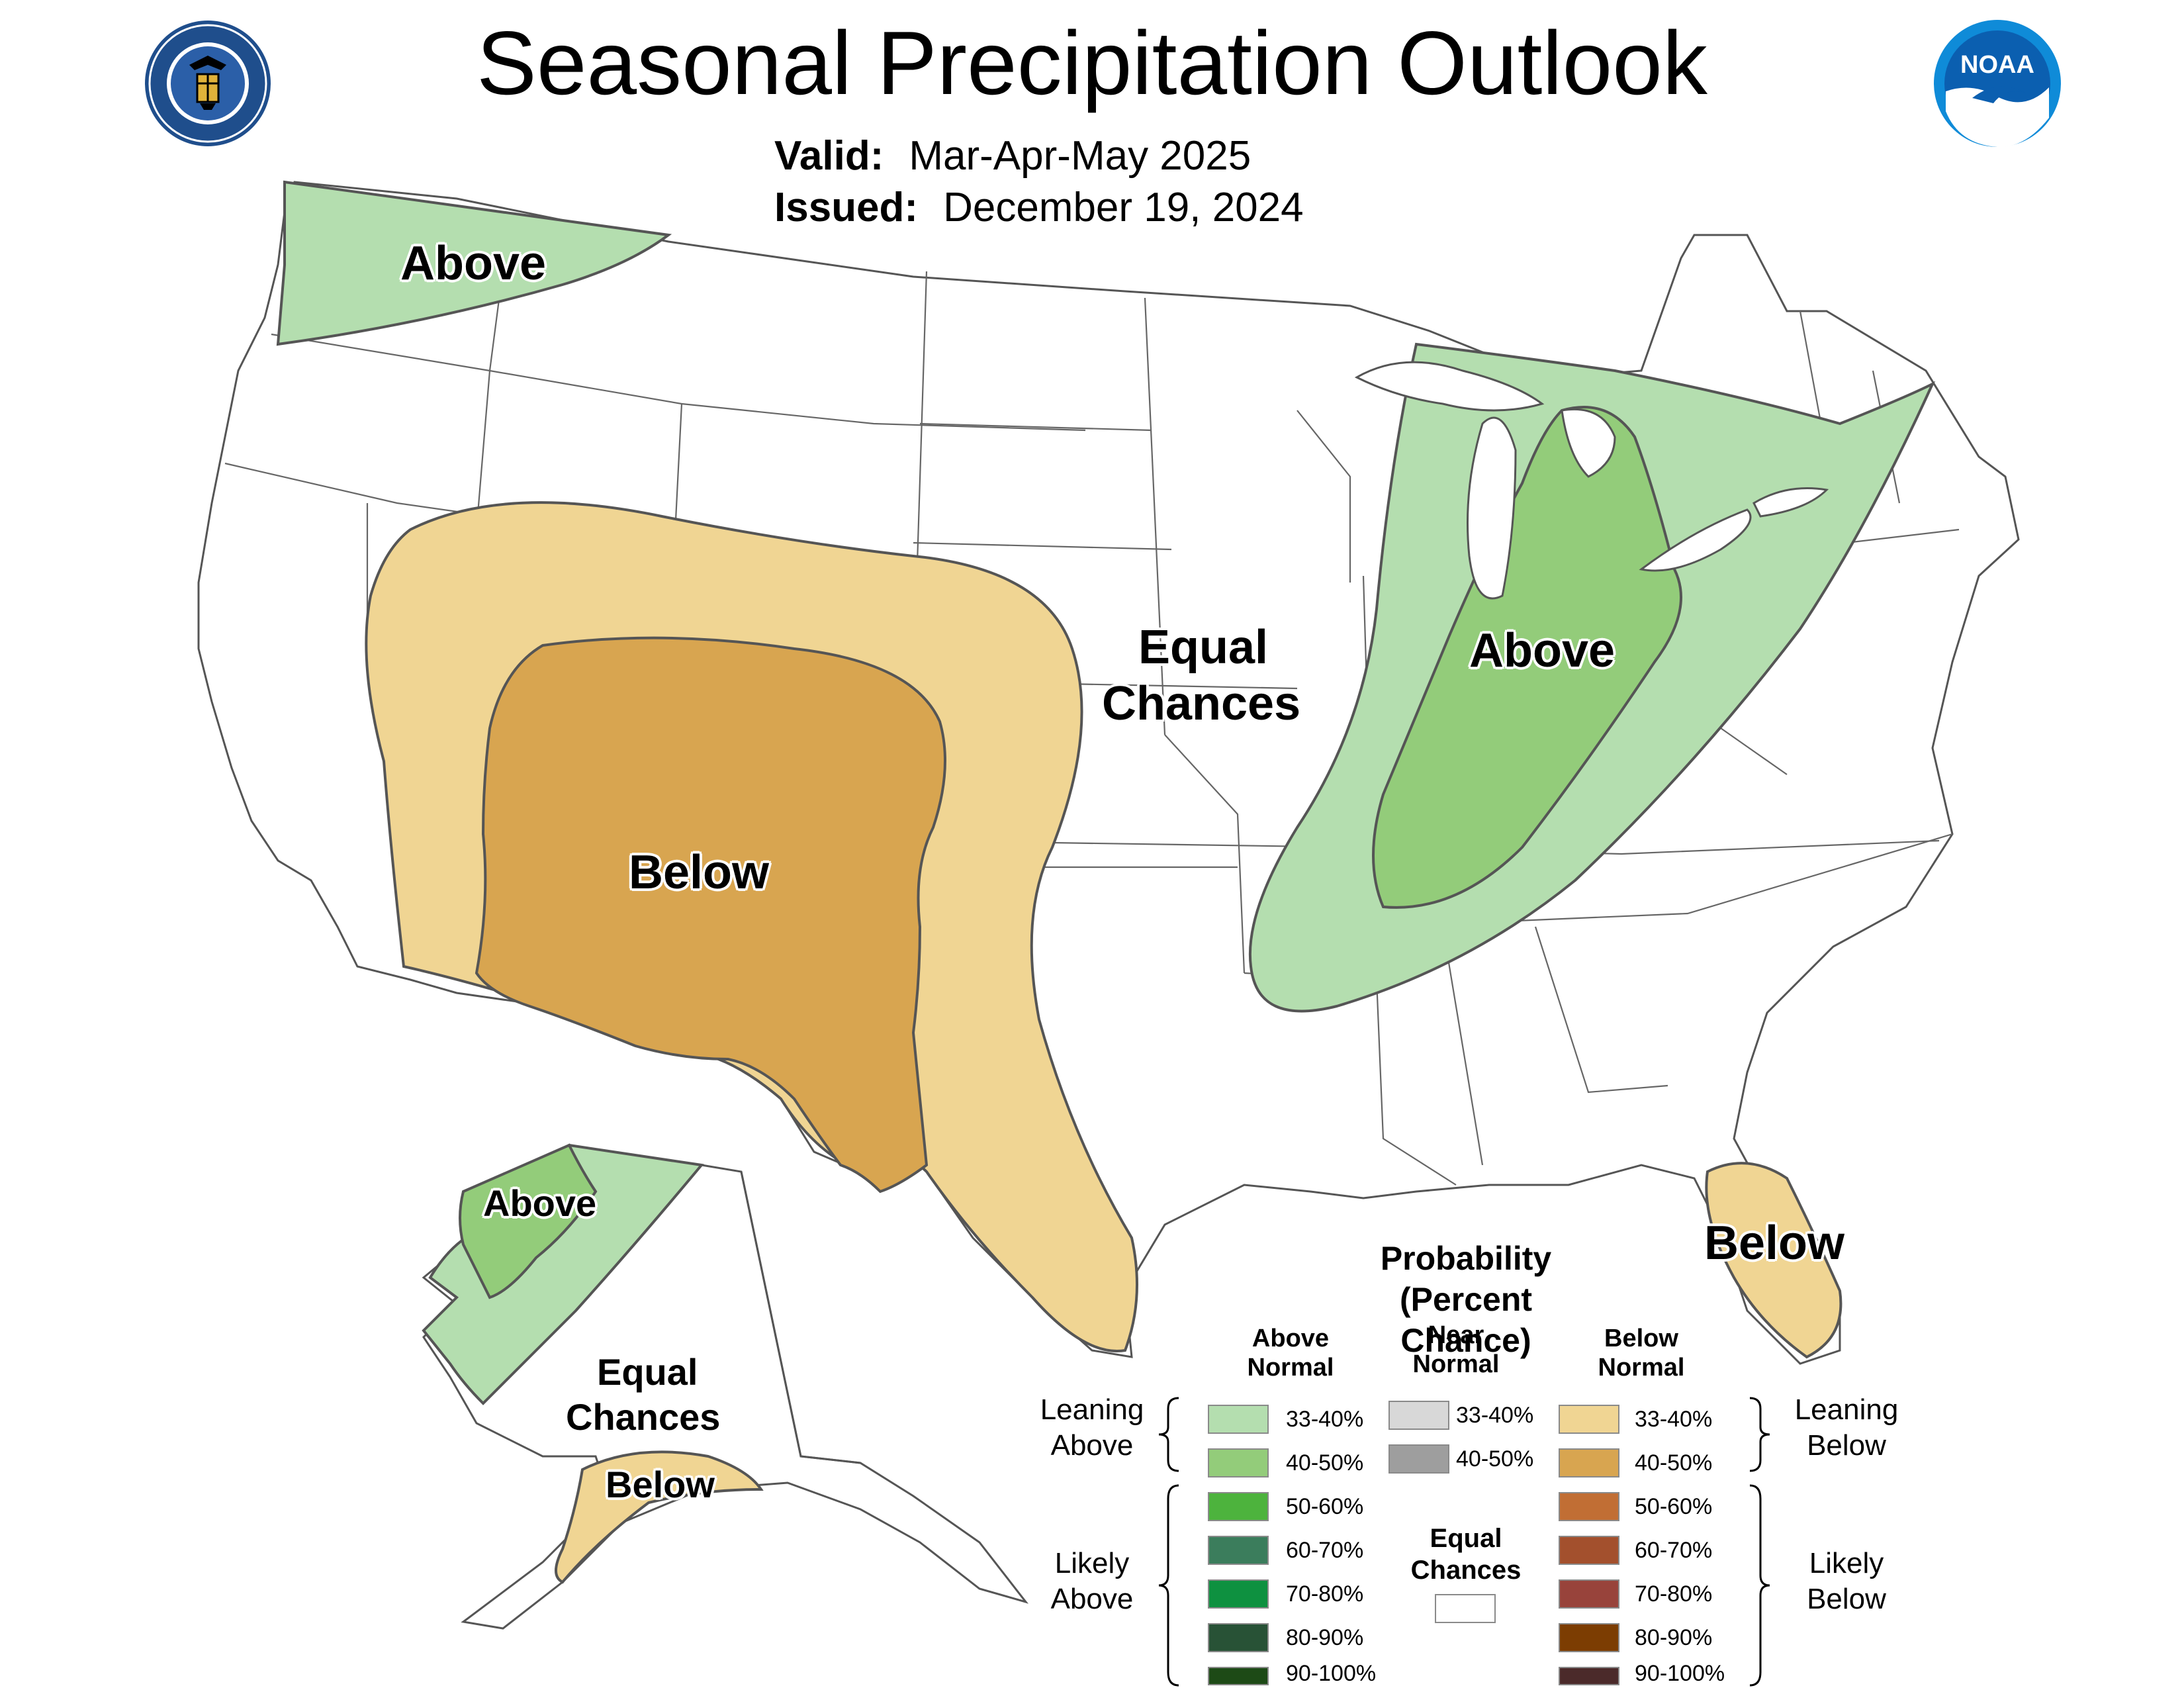  Describe the element at coordinates (1168, 1585) in the screenshot. I see `likely-above-brace-icon` at that location.